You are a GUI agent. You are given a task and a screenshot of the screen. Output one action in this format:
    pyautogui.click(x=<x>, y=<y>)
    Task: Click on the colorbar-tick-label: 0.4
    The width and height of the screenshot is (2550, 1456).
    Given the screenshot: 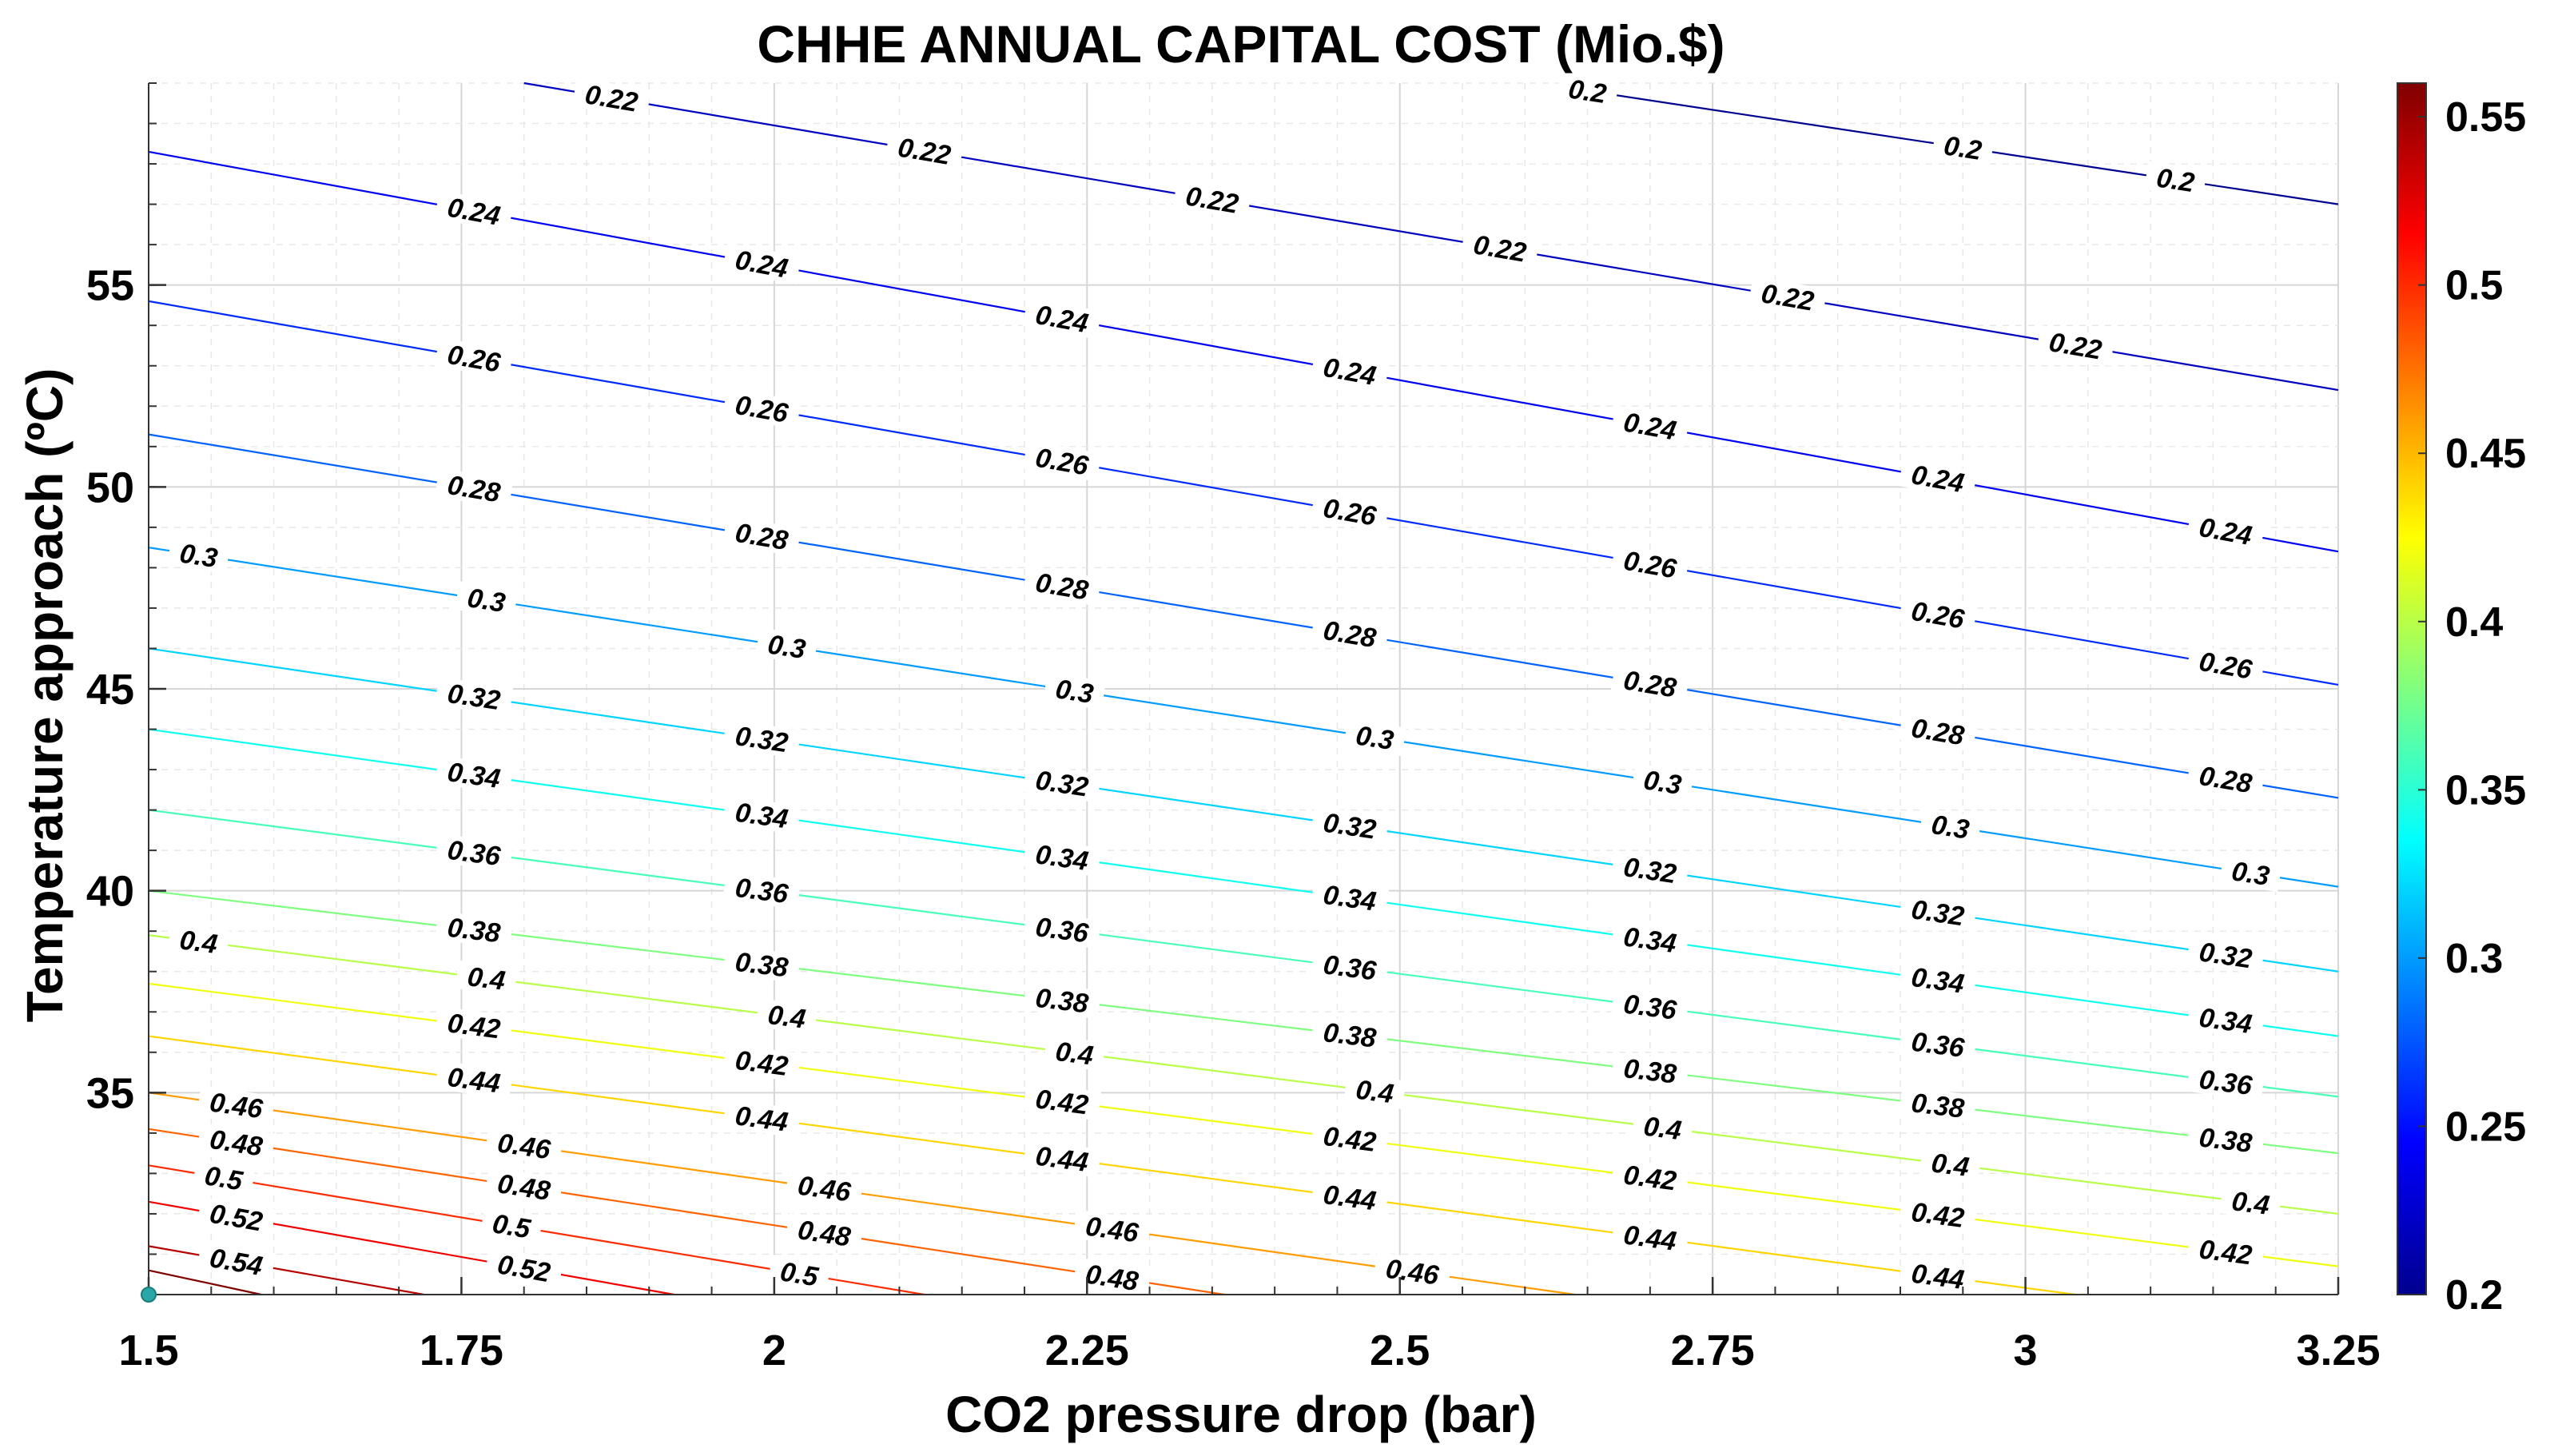 What is the action you would take?
    pyautogui.click(x=2474, y=622)
    